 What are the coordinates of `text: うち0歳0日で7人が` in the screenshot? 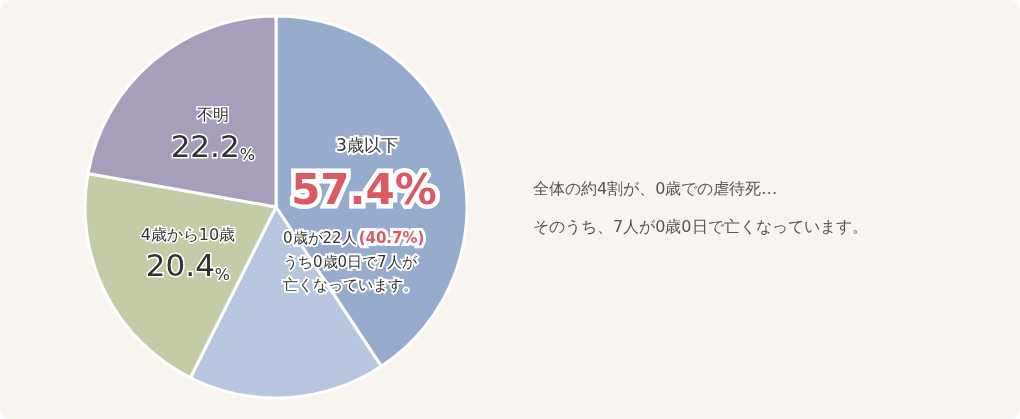 It's located at (350, 262).